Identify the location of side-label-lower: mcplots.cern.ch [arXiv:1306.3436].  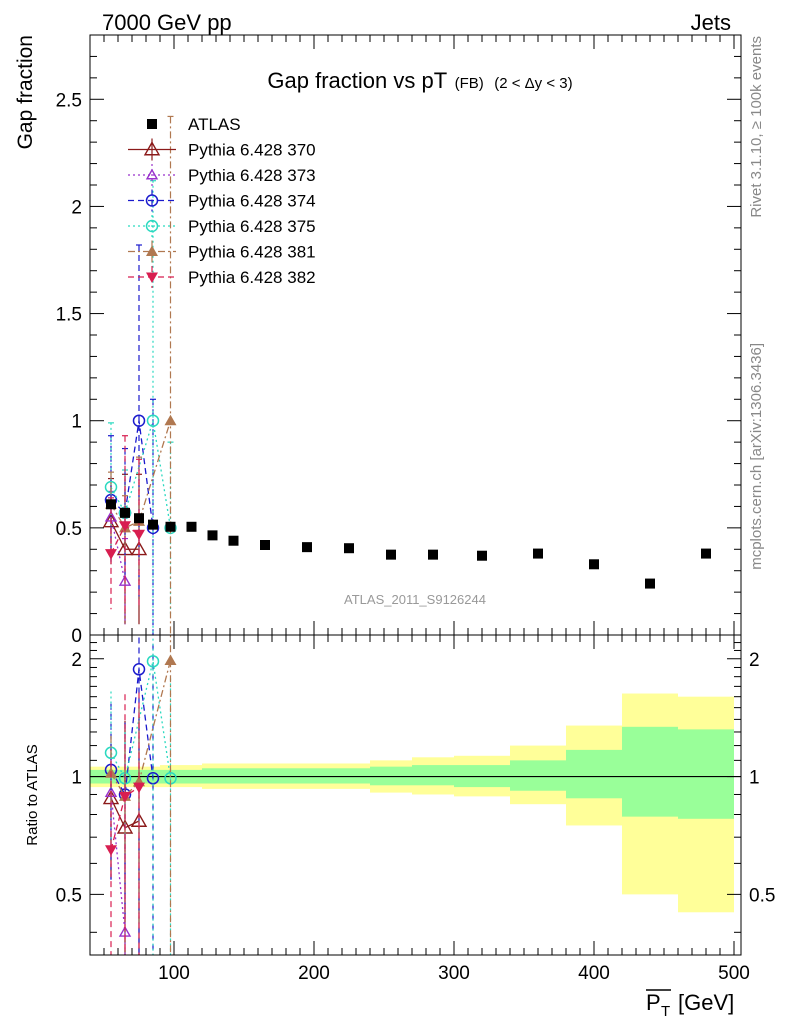
(756, 456).